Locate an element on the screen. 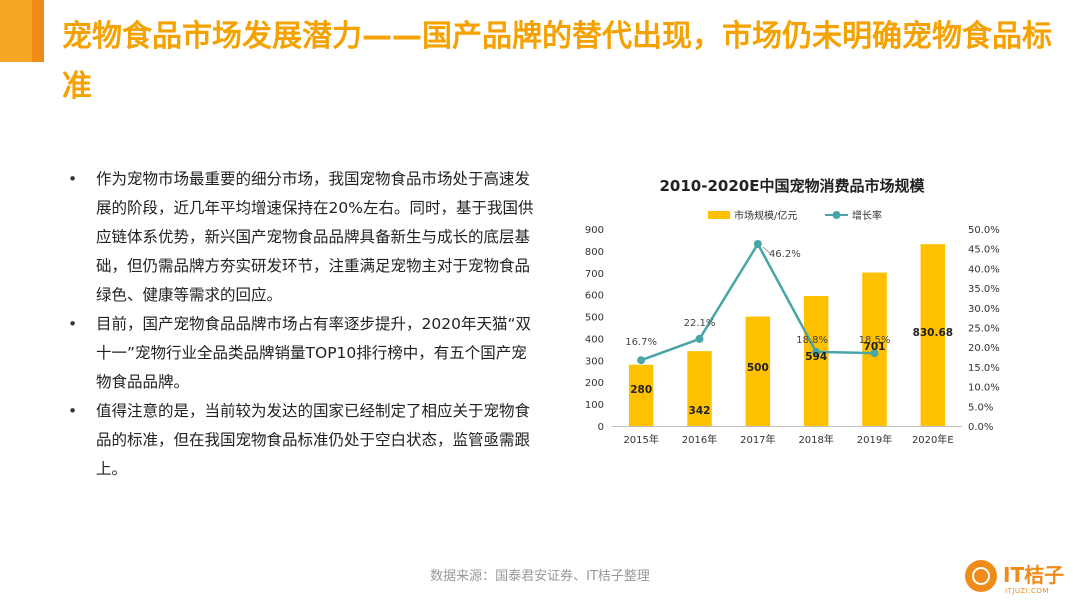 The width and height of the screenshot is (1080, 608). bar-value-label: 701 is located at coordinates (875, 347).